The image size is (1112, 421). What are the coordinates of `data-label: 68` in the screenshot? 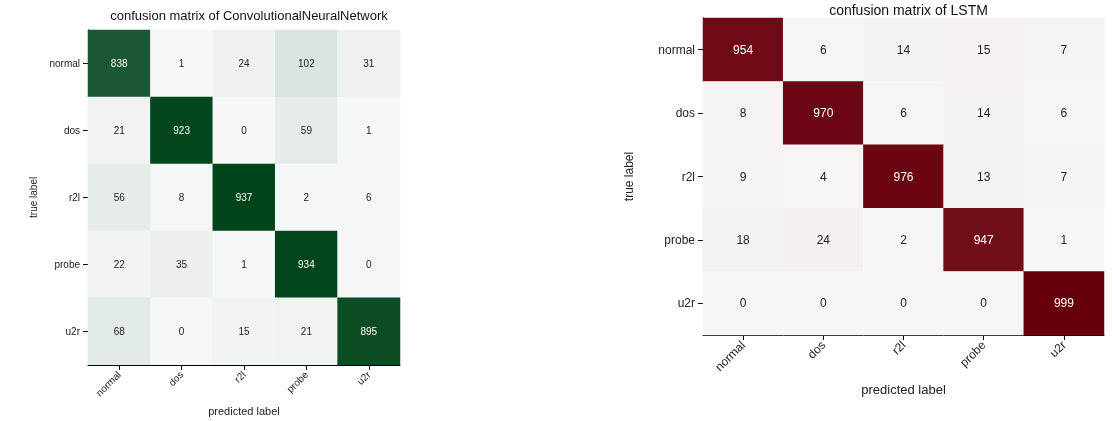 It's located at (119, 331).